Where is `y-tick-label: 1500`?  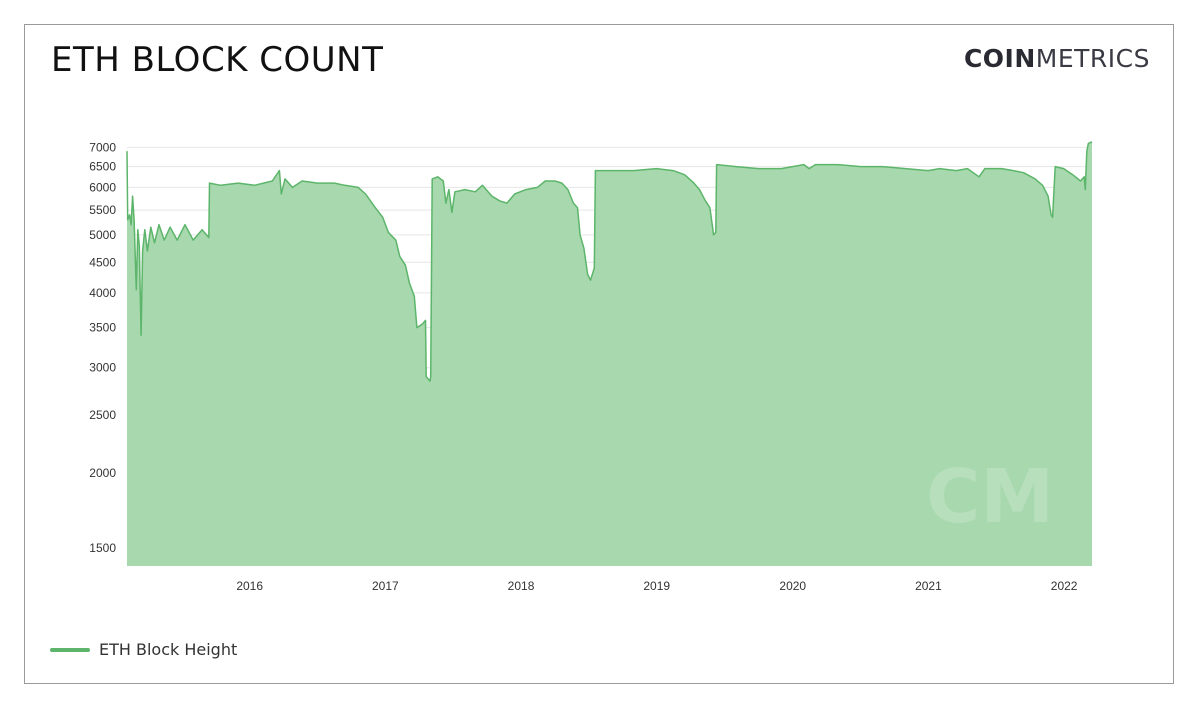
y-tick-label: 1500 is located at coordinates (102, 548).